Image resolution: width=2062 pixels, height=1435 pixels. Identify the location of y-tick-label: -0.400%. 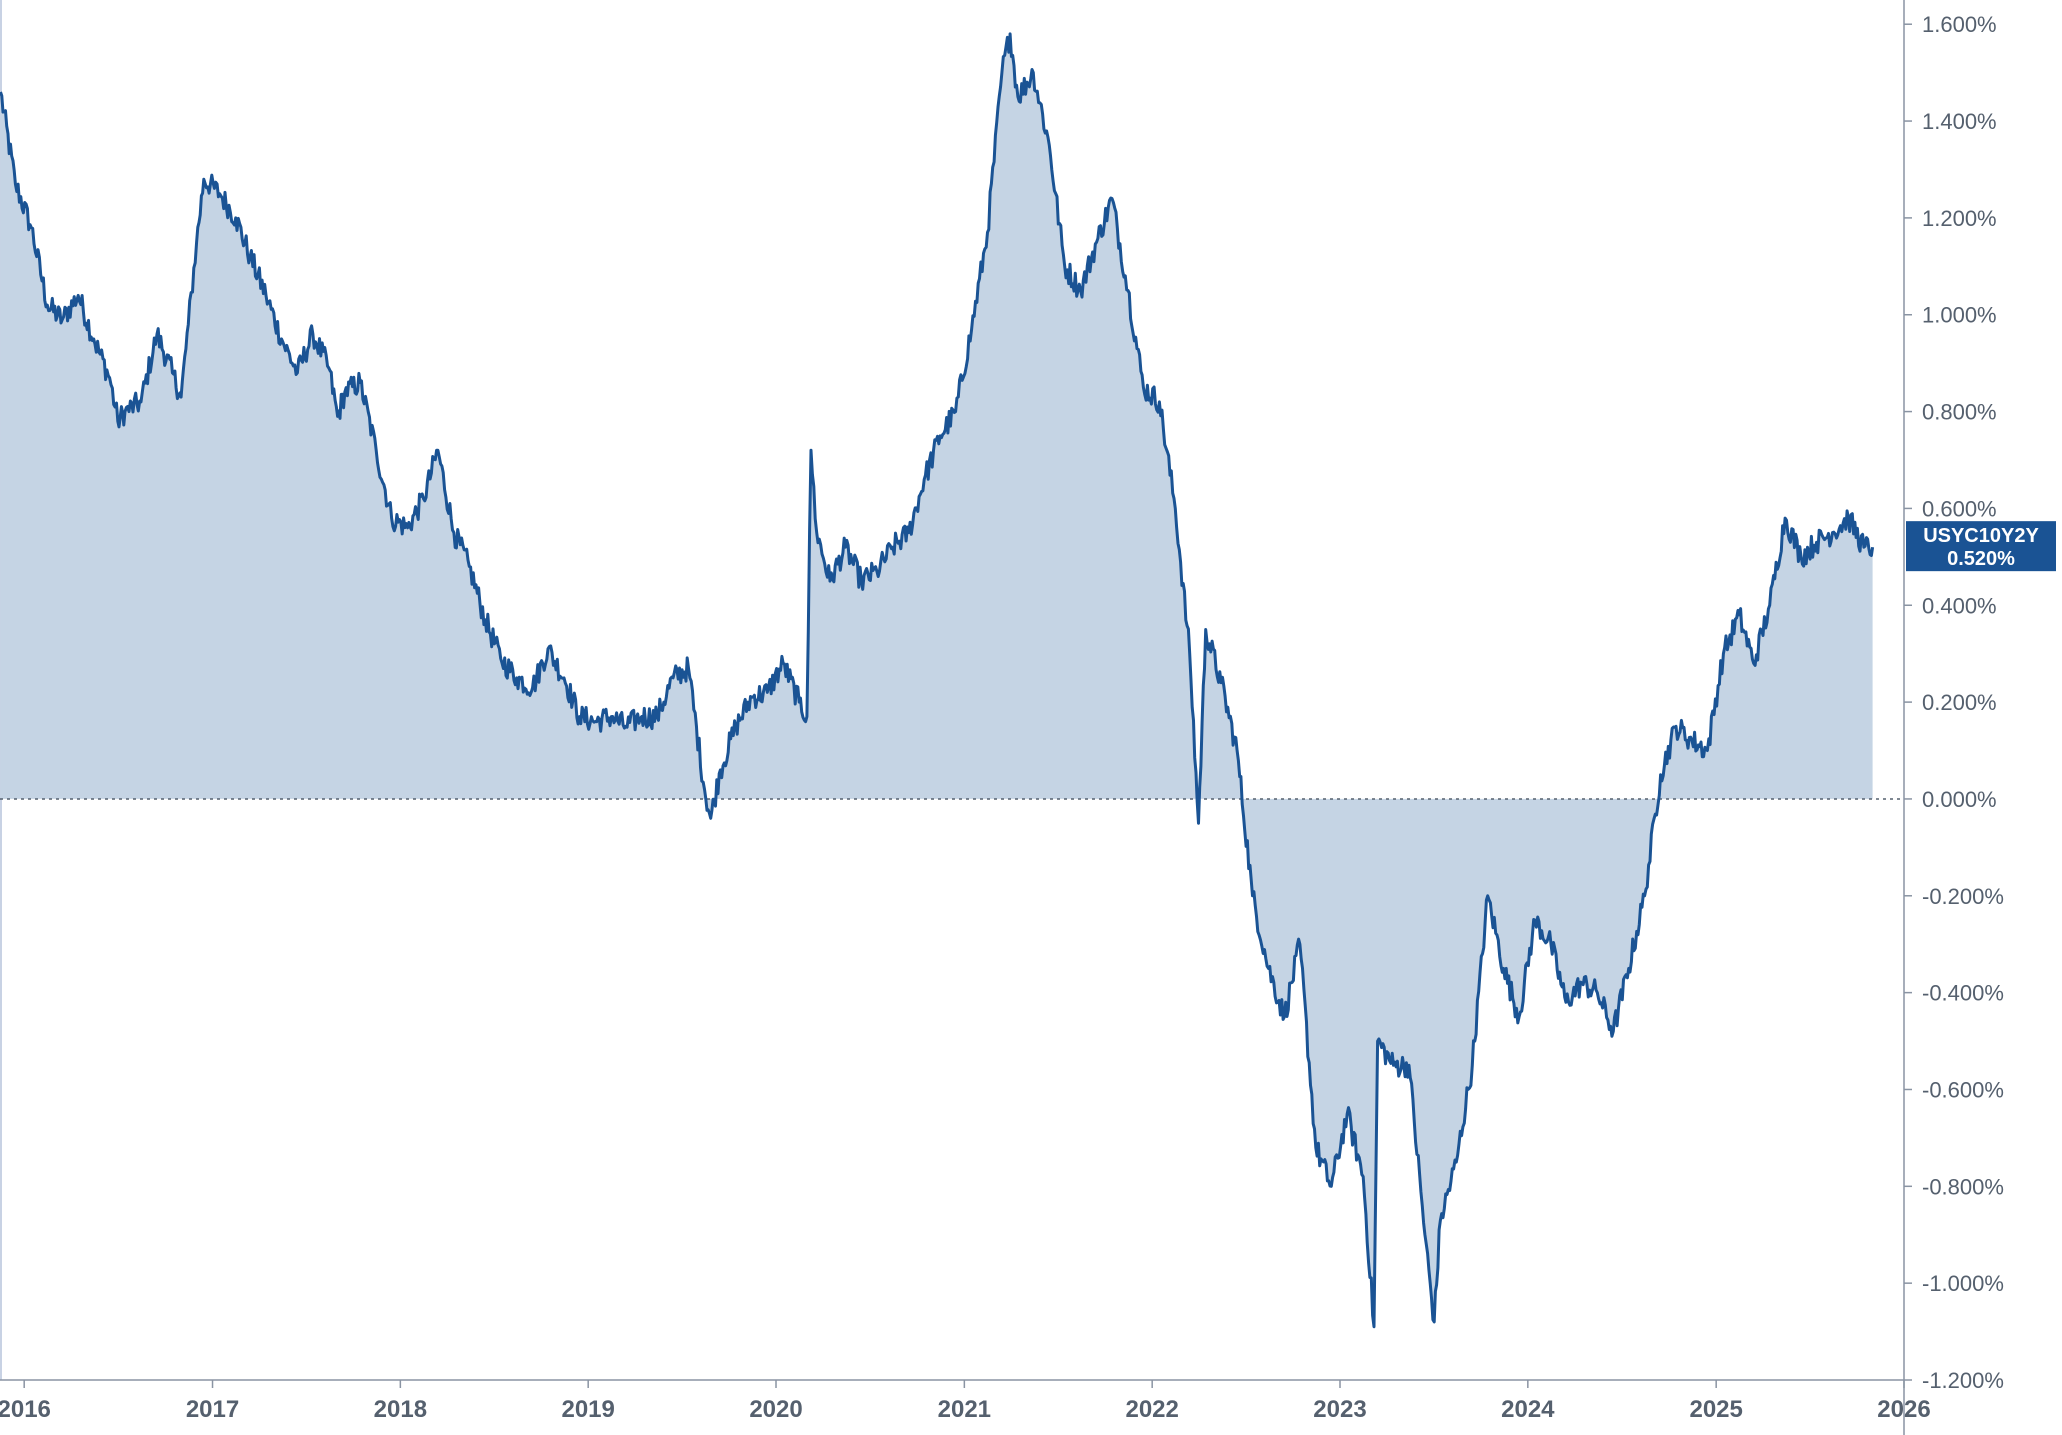
(1963, 993).